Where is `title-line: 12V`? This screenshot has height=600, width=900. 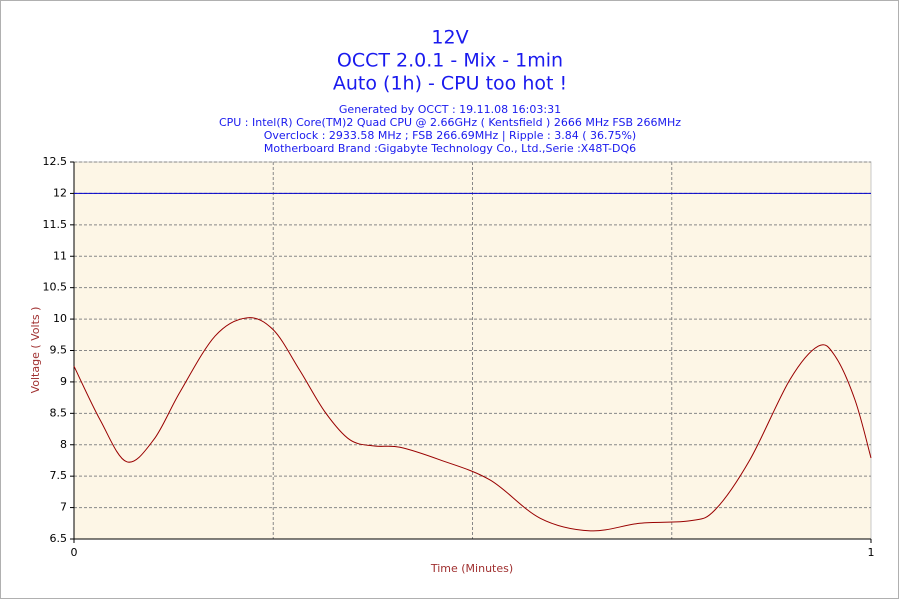 title-line: 12V is located at coordinates (449, 38).